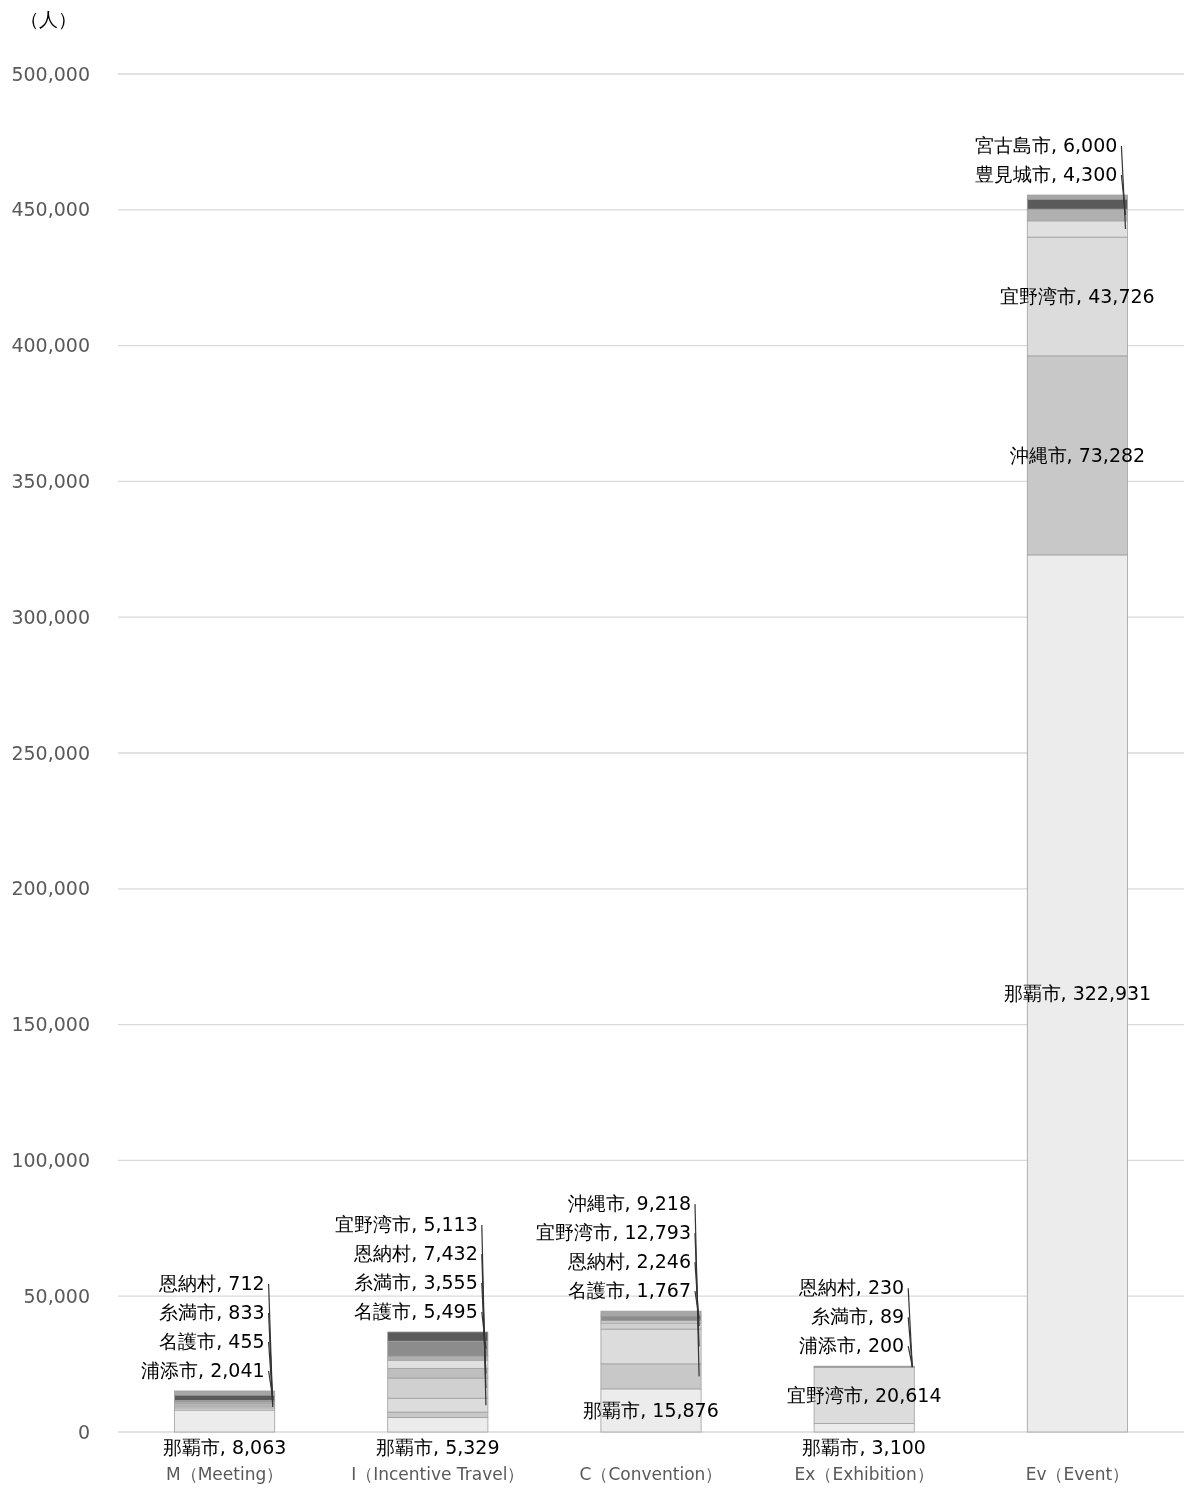 The width and height of the screenshot is (1184, 1494). I want to click on y-tick-label: 150,000, so click(50, 1024).